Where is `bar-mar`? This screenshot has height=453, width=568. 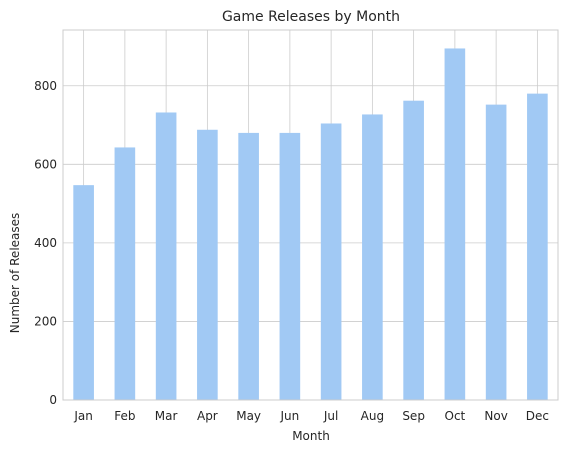
bar-mar is located at coordinates (166, 256).